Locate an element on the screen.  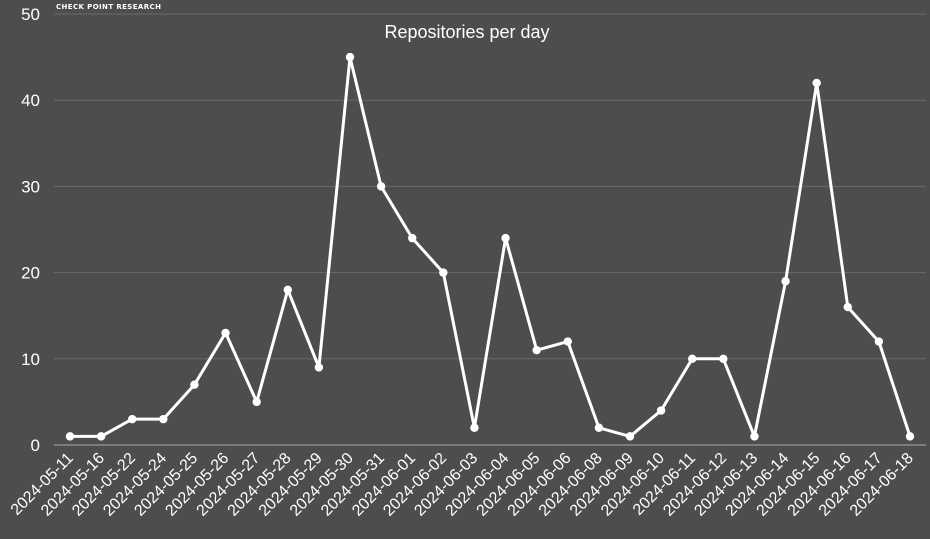
y-tick-label: 30 is located at coordinates (30, 186).